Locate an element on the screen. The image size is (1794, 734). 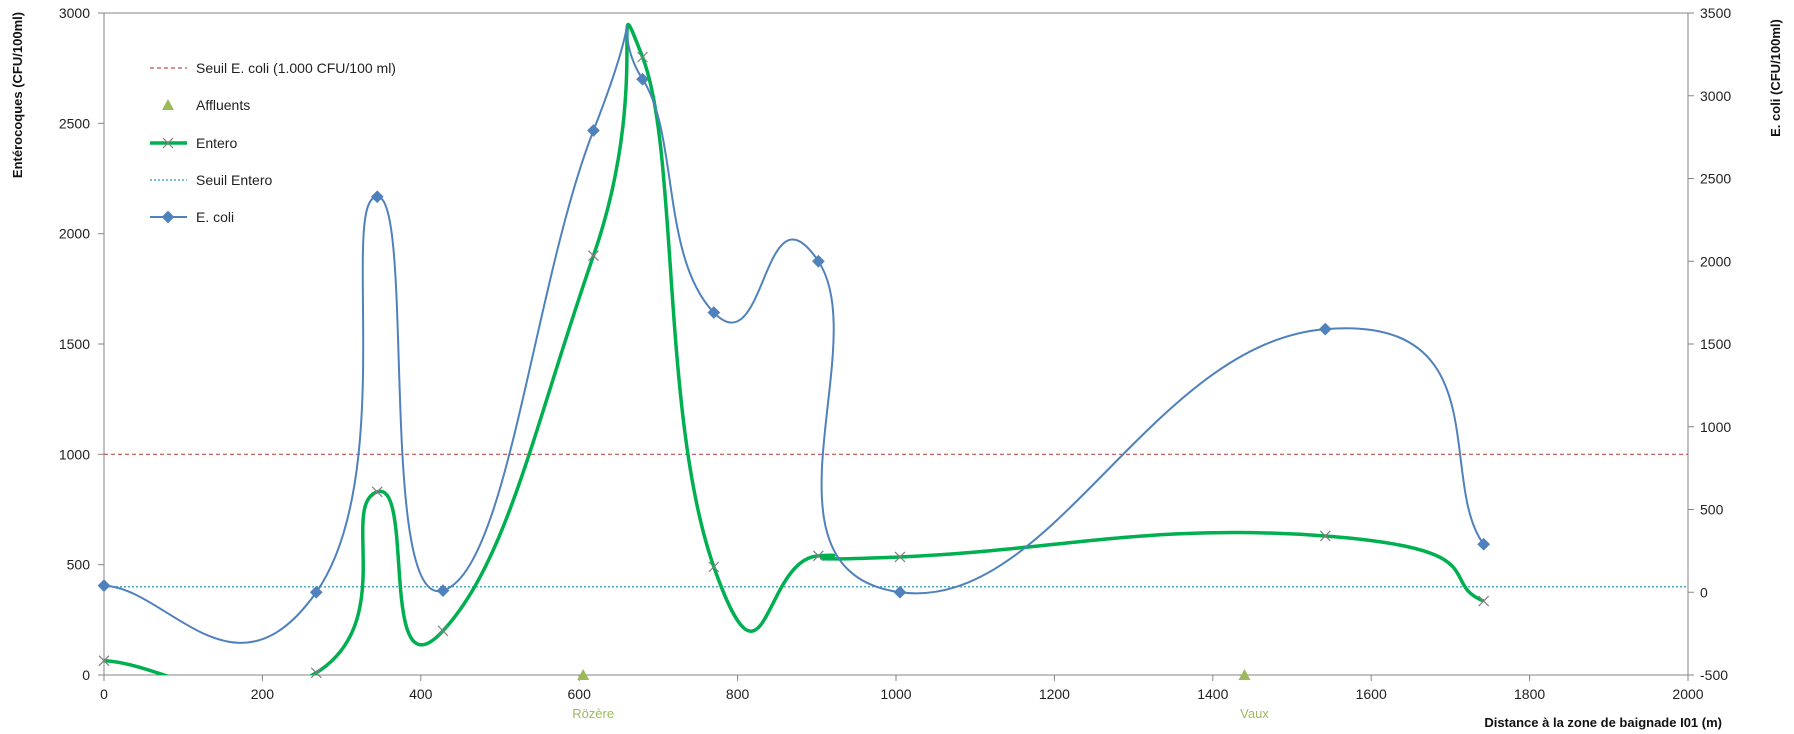
x-axis-title: Distance à la zone de baignade I01 (m) is located at coordinates (1603, 722).